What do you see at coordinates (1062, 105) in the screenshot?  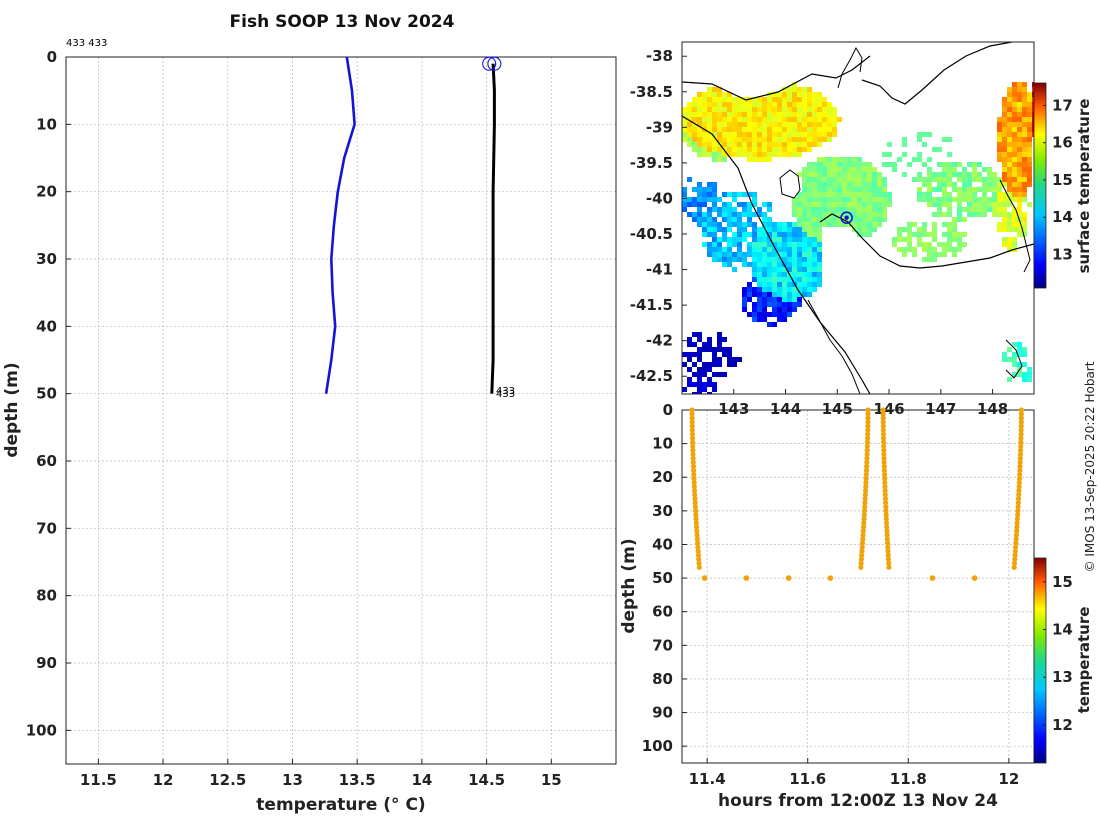 I see `map-colorbar-tick-label: 17` at bounding box center [1062, 105].